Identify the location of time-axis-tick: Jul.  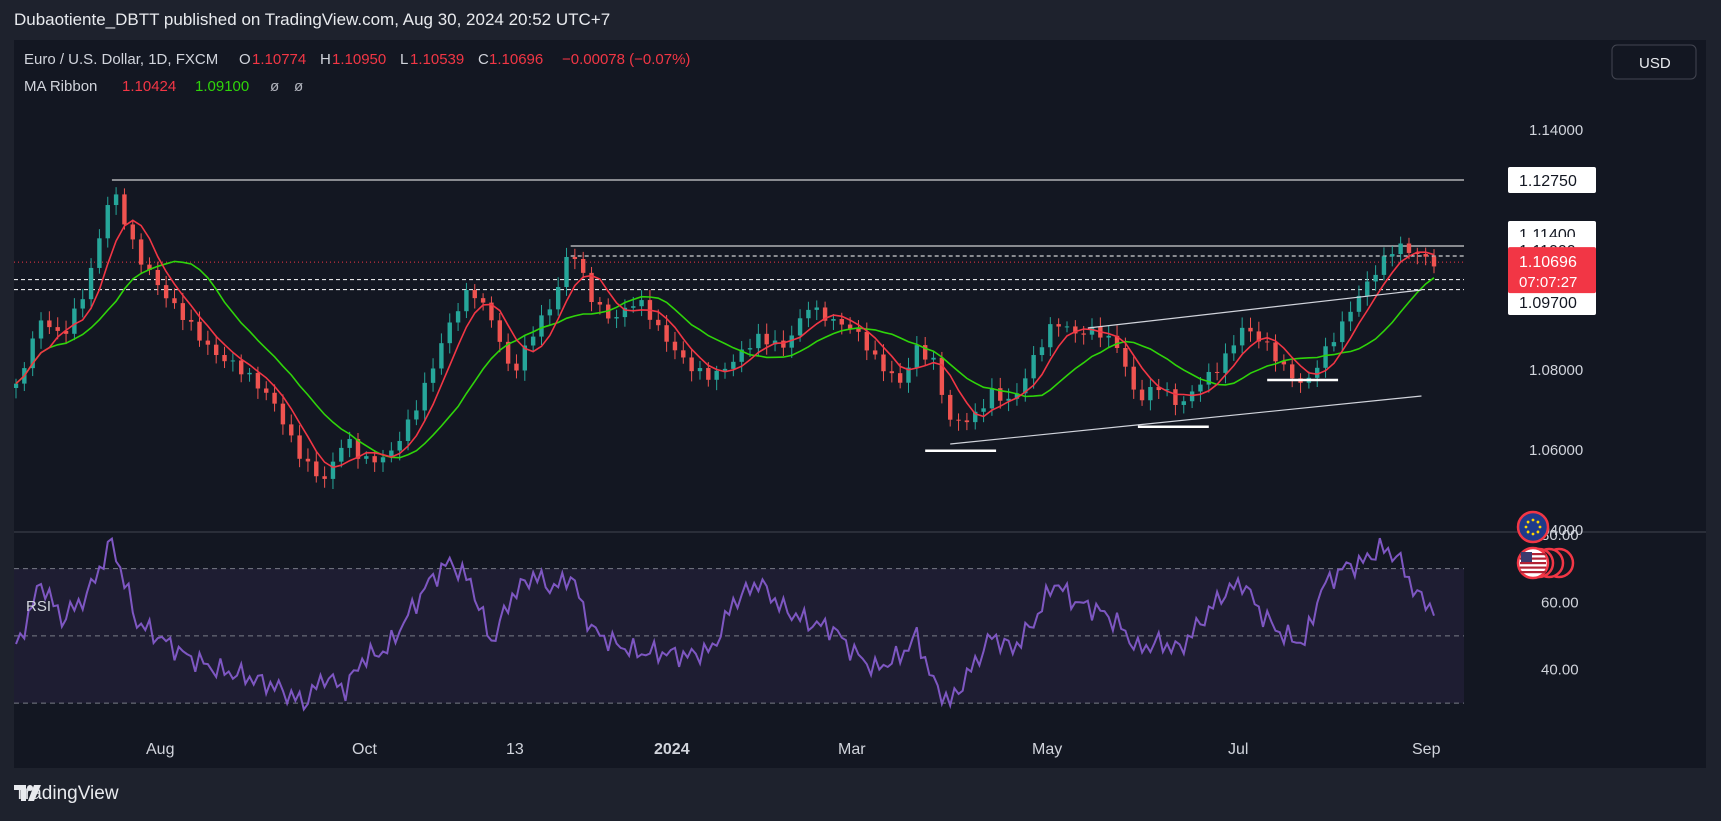
(1238, 749).